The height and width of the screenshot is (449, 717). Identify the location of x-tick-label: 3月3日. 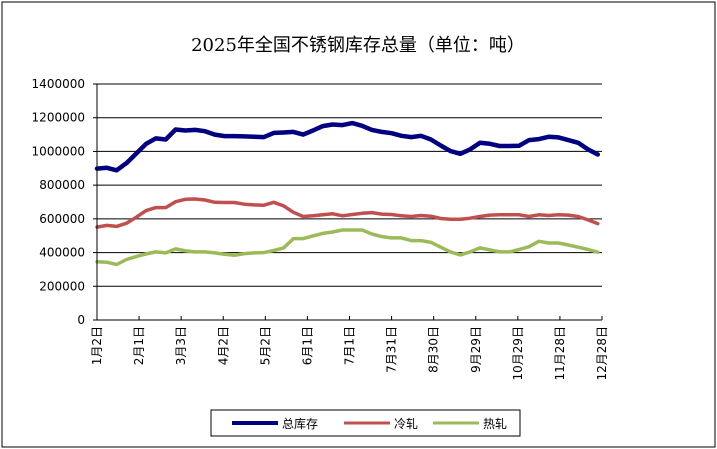
(181, 345).